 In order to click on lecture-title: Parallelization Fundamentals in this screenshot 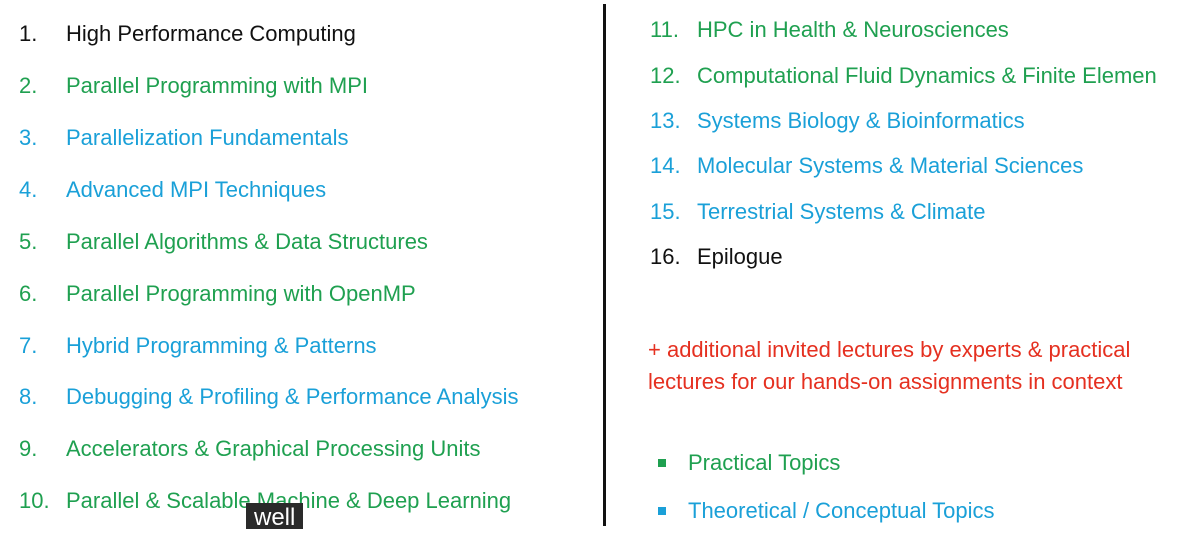, I will do `click(207, 137)`.